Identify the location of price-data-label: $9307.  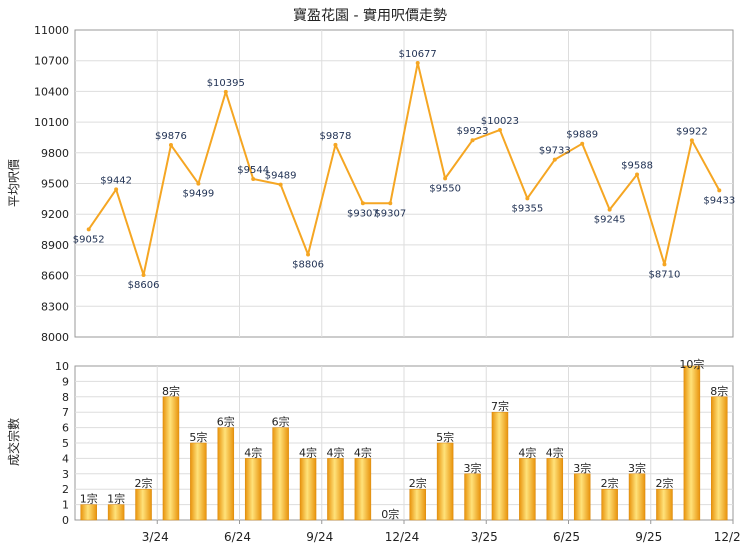
(390, 213).